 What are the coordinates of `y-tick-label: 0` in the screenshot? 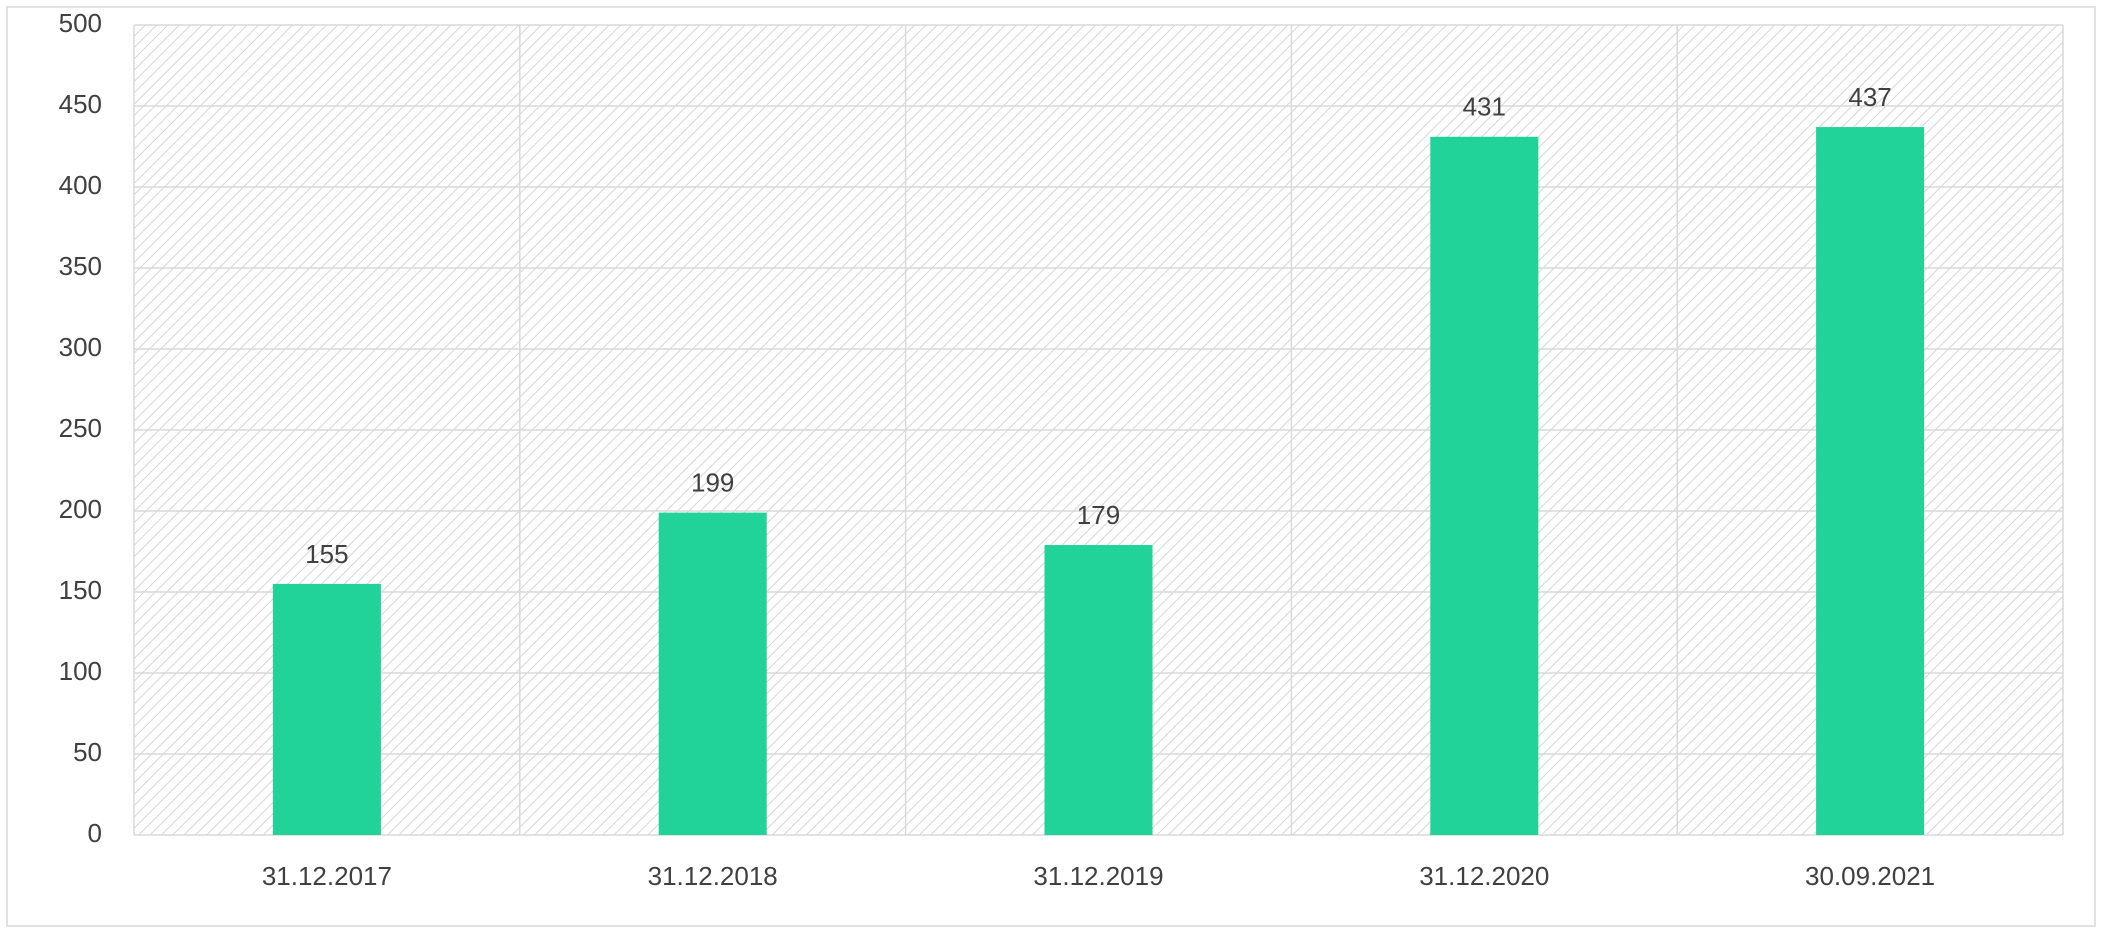 It's located at (95, 833).